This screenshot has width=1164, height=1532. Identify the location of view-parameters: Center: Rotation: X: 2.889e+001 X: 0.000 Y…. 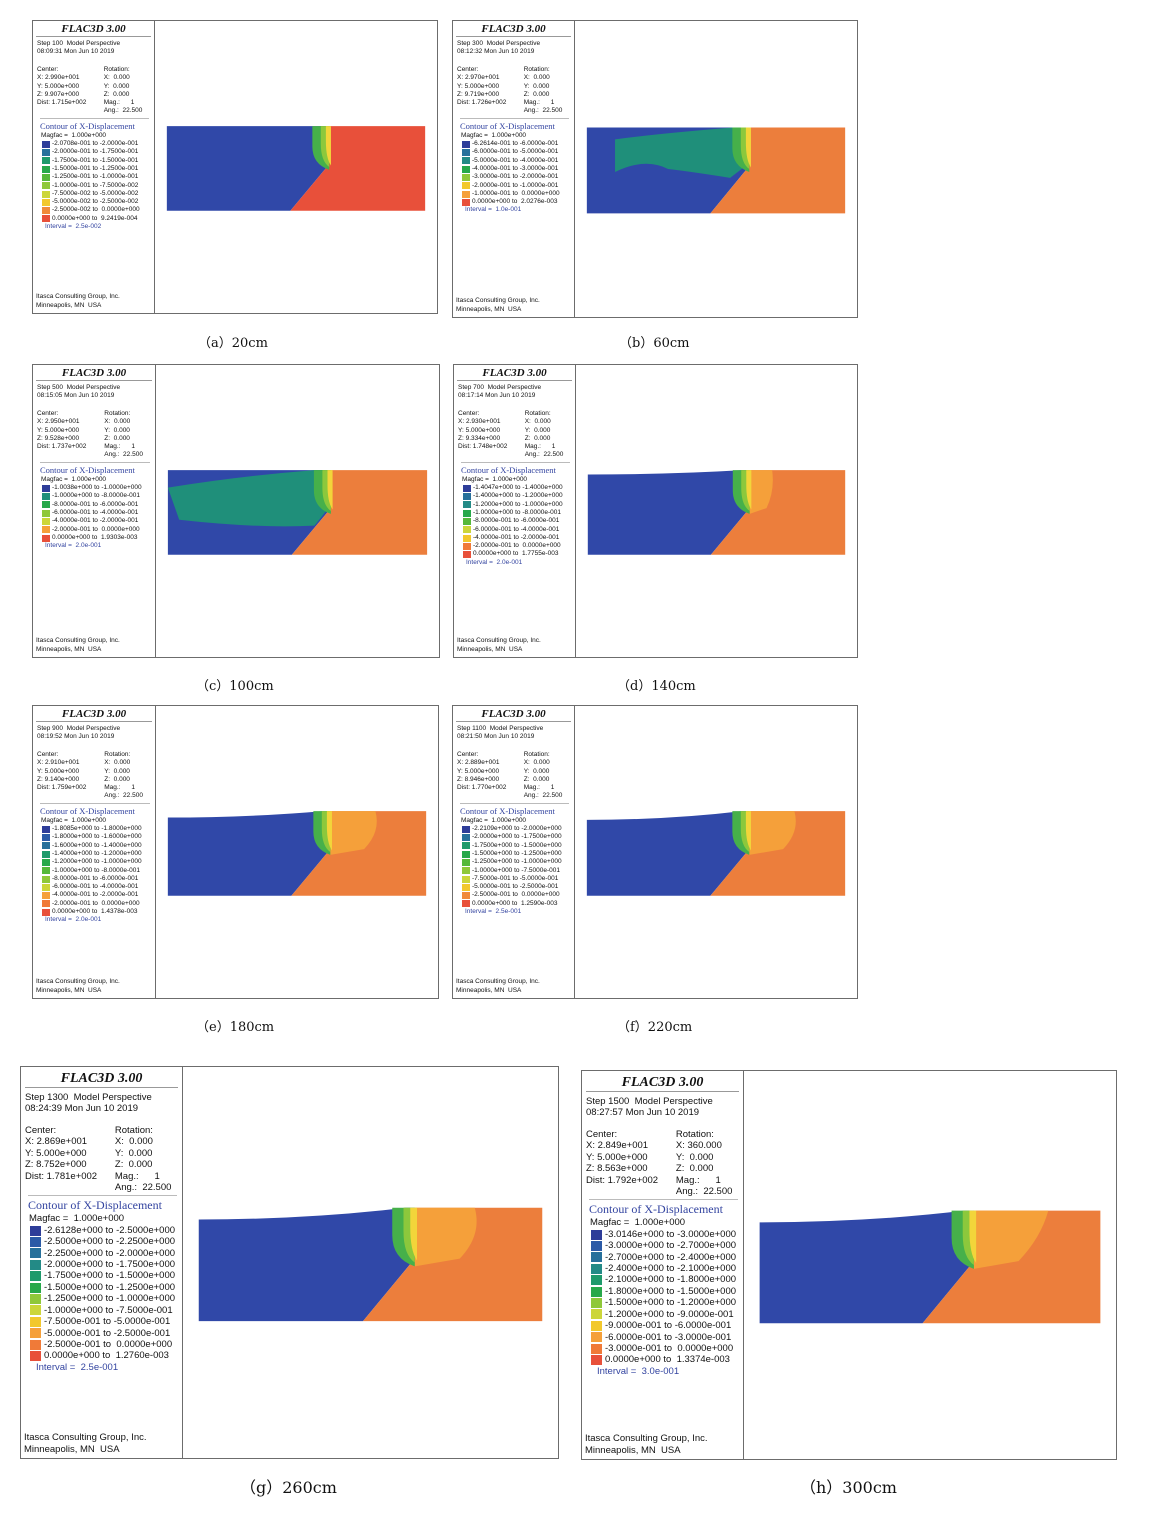
(514, 833).